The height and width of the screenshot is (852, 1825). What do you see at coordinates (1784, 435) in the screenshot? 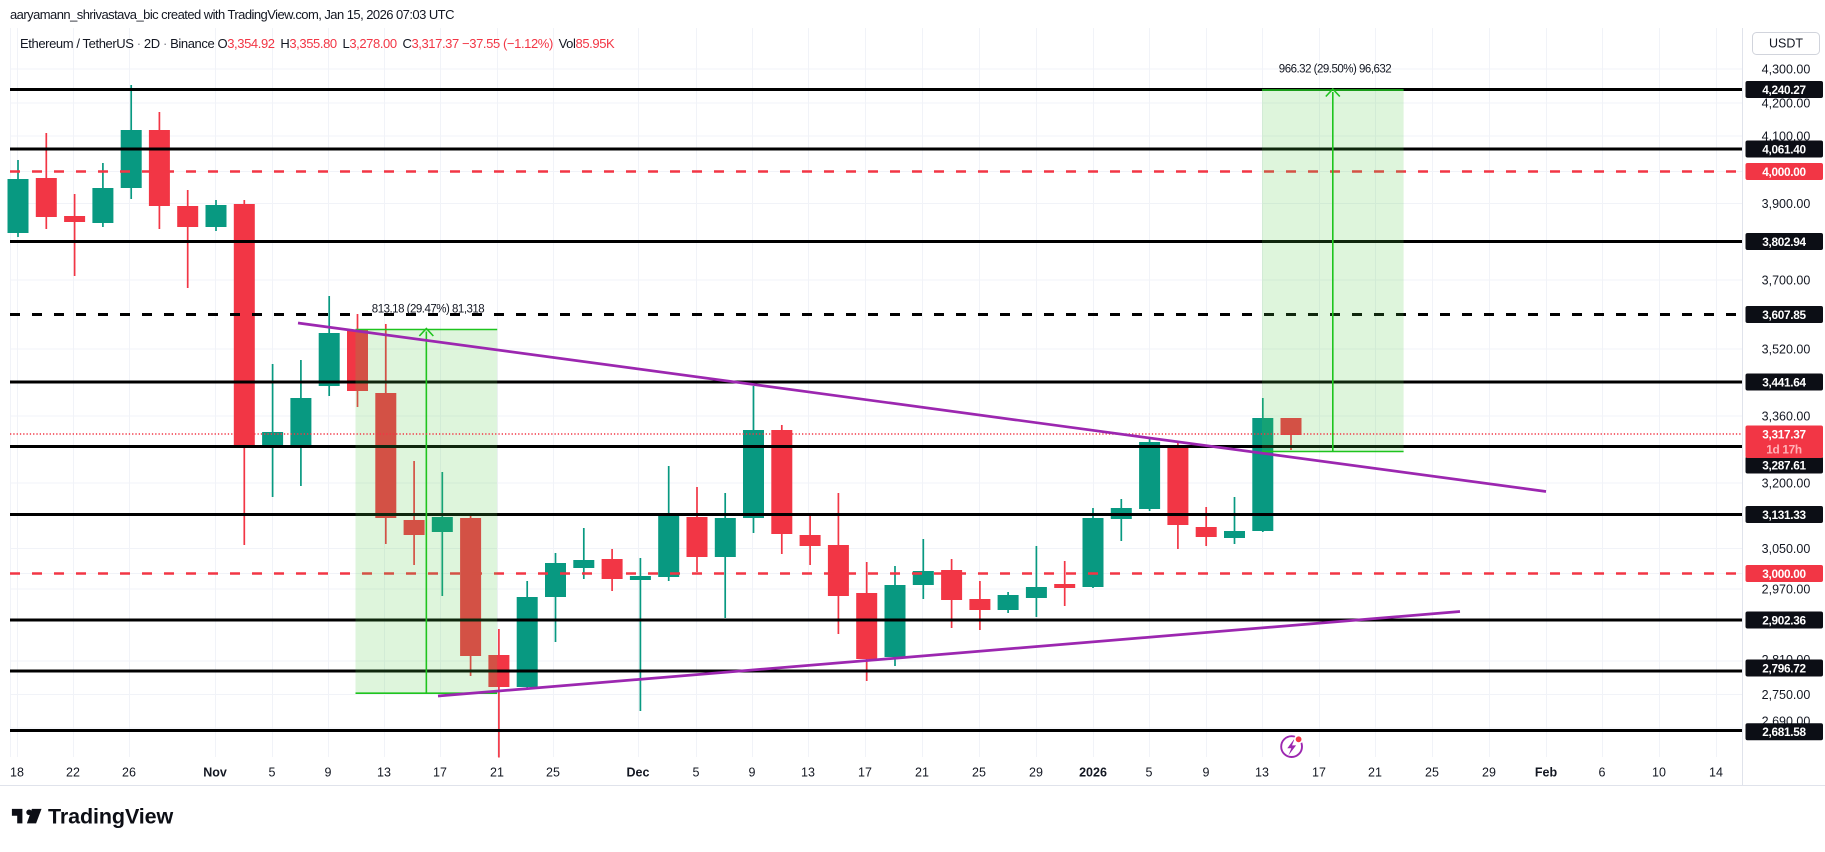
I see `svg-text: 3,317.37` at bounding box center [1784, 435].